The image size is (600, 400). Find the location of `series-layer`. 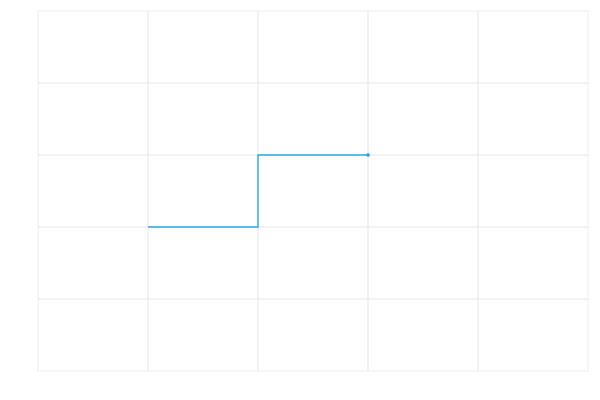

series-layer is located at coordinates (259, 190).